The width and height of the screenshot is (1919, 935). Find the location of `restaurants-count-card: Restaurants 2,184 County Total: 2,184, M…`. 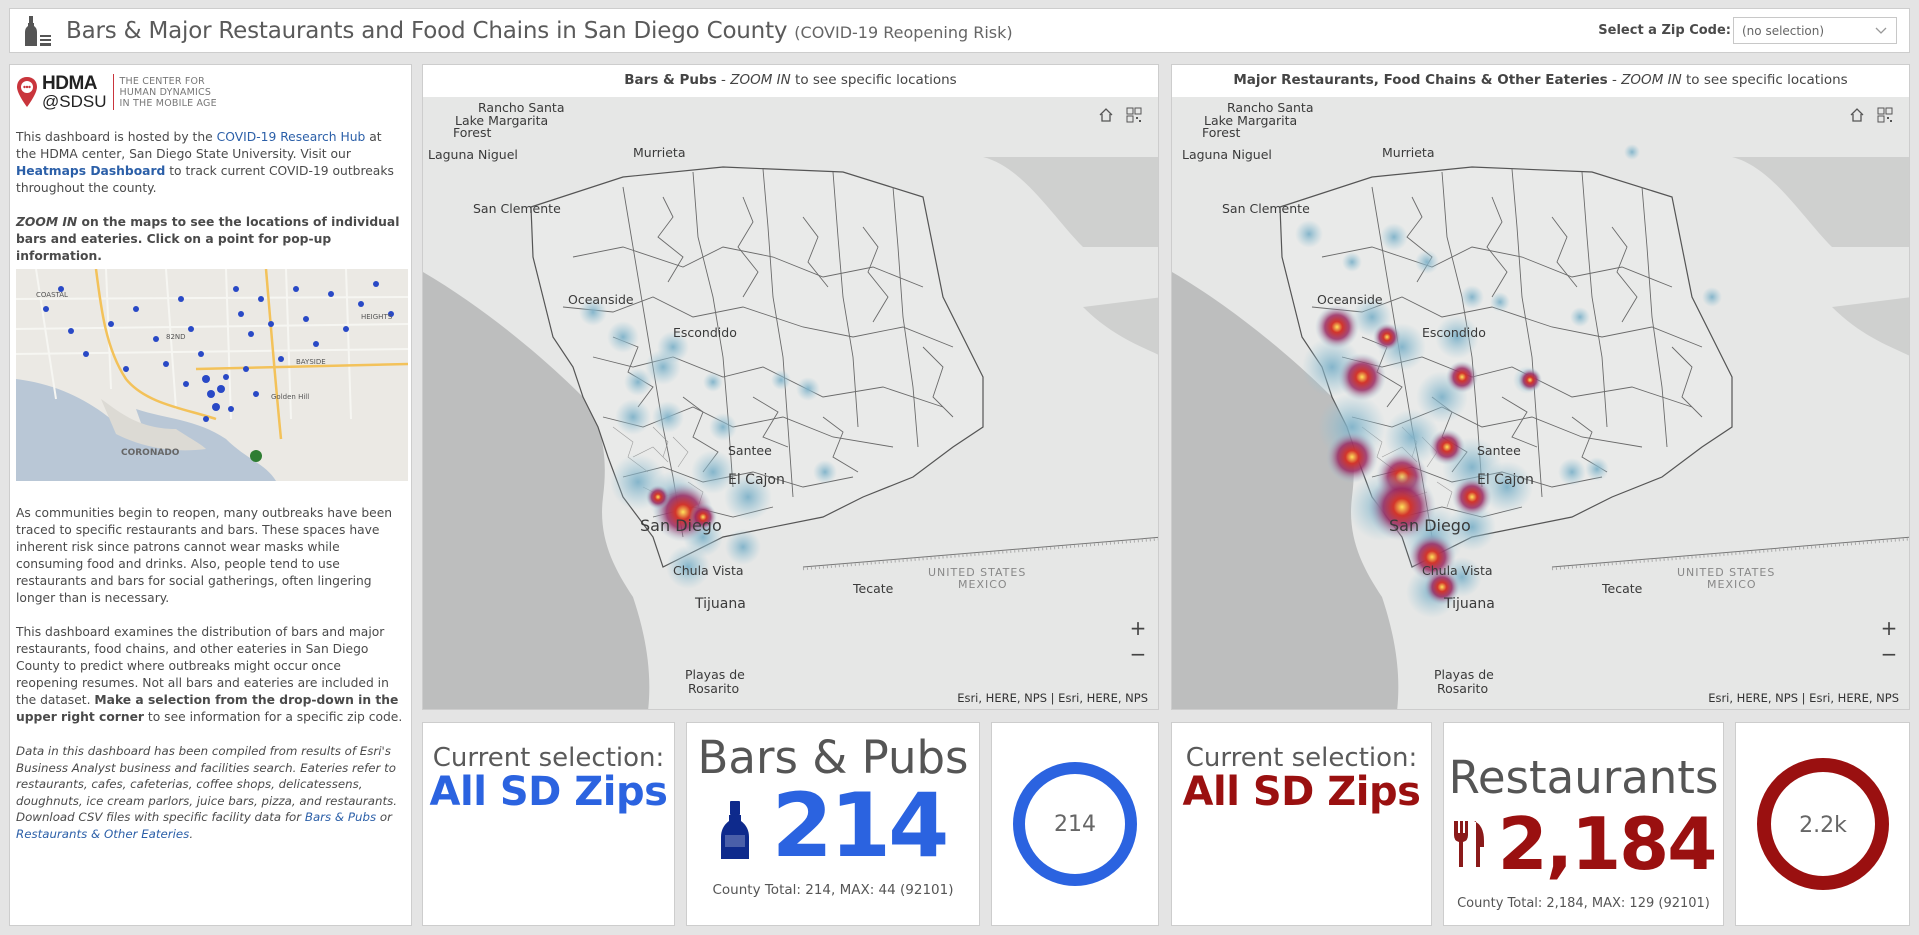

restaurants-count-card: Restaurants 2,184 County Total: 2,184, M… is located at coordinates (1583, 824).